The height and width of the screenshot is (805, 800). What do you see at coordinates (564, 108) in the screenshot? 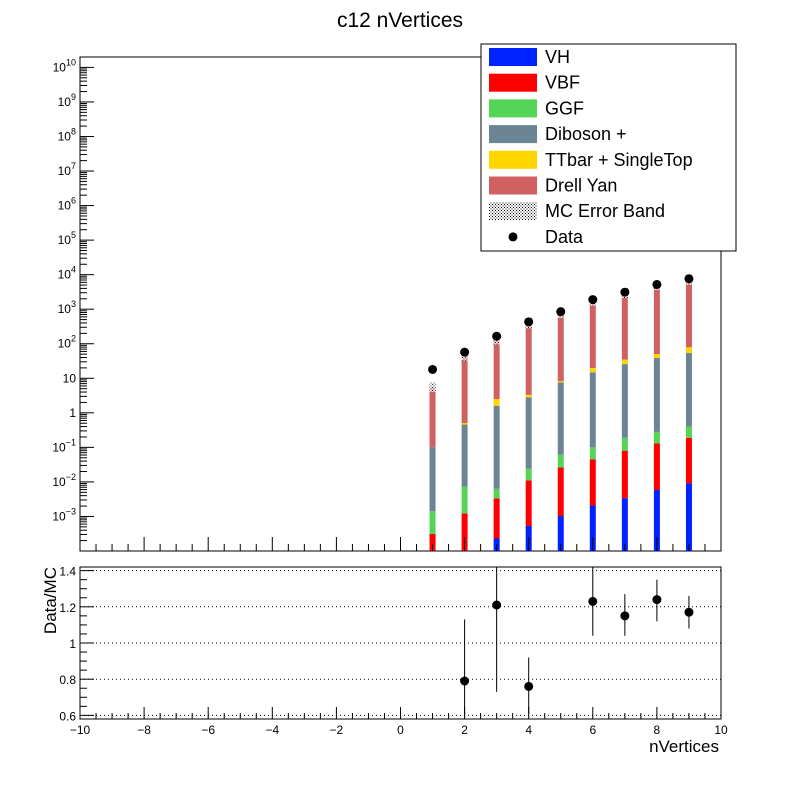
I see `legend-label: GGF` at bounding box center [564, 108].